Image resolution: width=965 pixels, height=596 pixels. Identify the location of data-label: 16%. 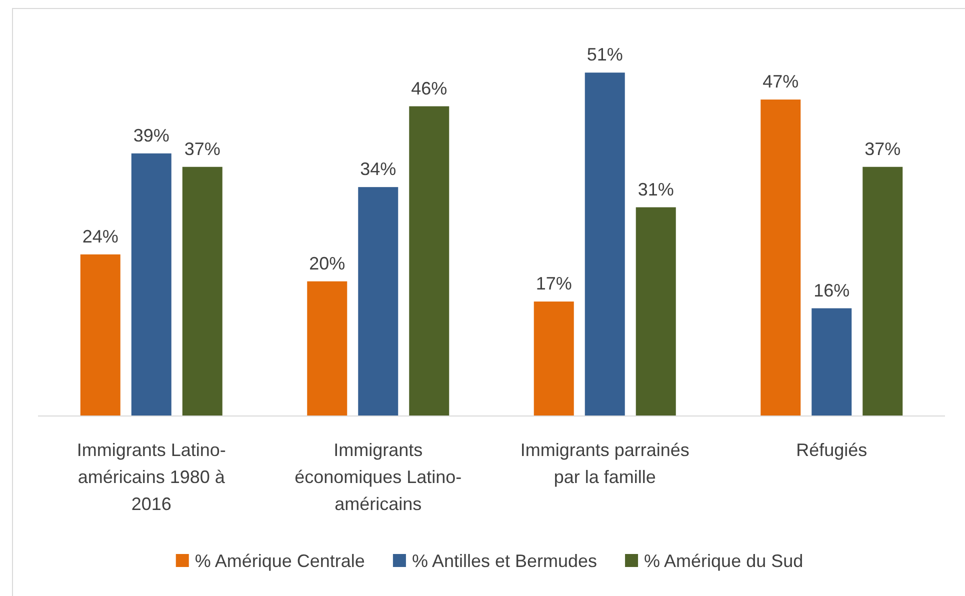
(832, 290).